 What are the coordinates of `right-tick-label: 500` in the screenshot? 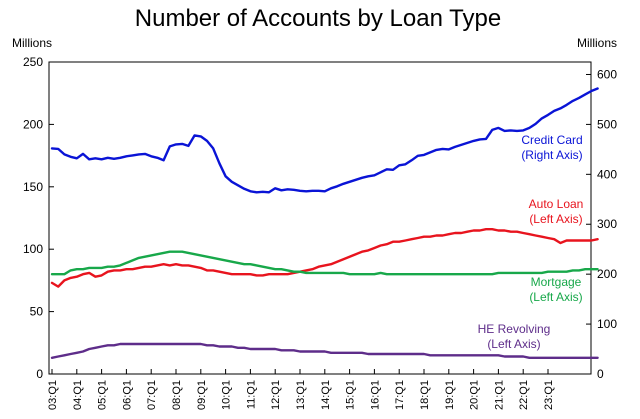 It's located at (607, 124).